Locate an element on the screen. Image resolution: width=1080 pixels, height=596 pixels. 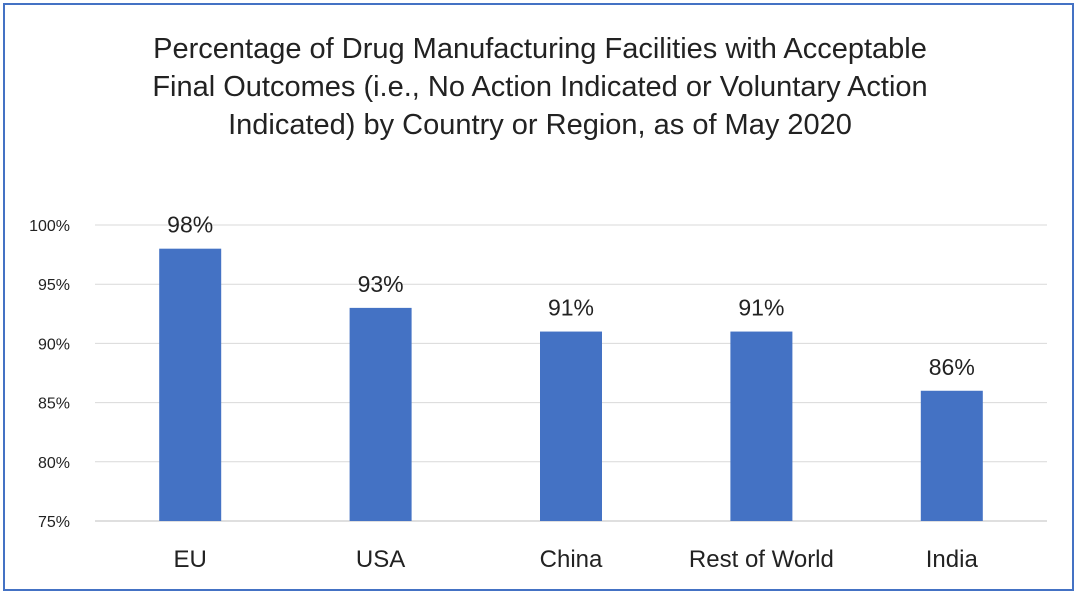
x-axis-categories: EU USA China Rest of World India is located at coordinates (576, 559).